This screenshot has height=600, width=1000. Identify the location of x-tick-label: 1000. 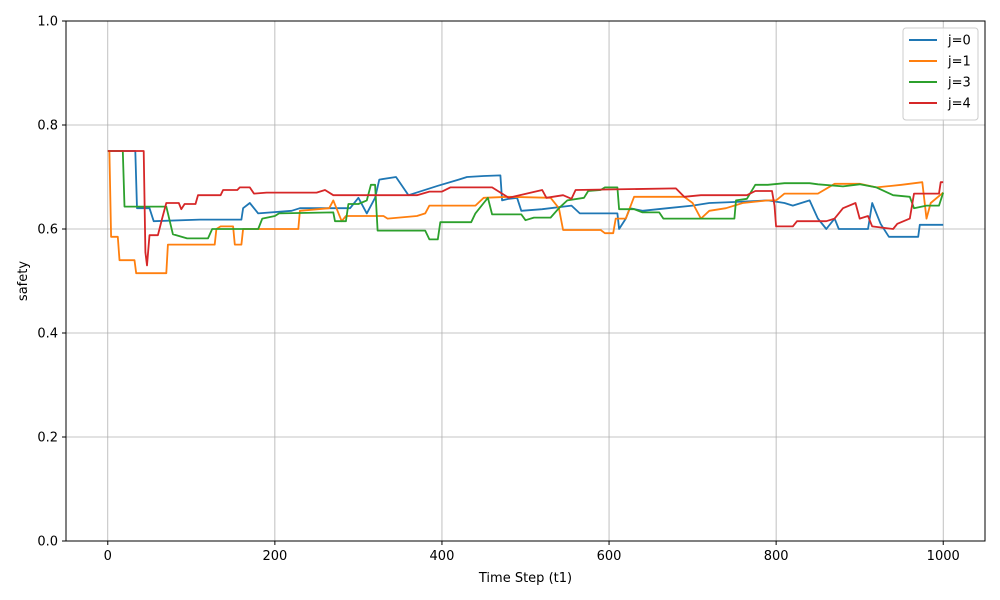
(943, 556).